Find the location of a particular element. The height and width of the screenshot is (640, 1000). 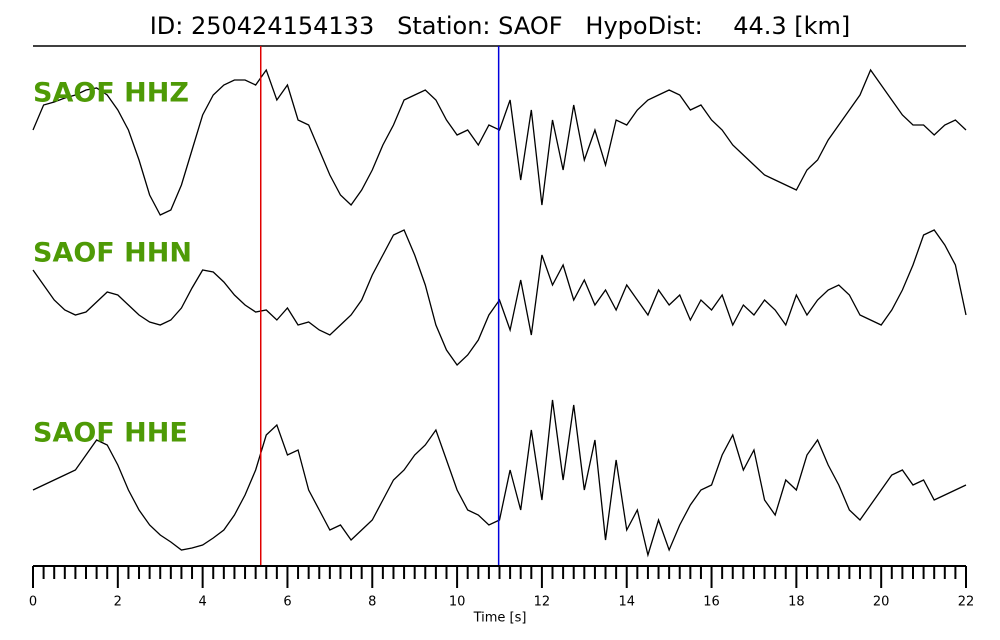

x-tick-label: 10 is located at coordinates (457, 602).